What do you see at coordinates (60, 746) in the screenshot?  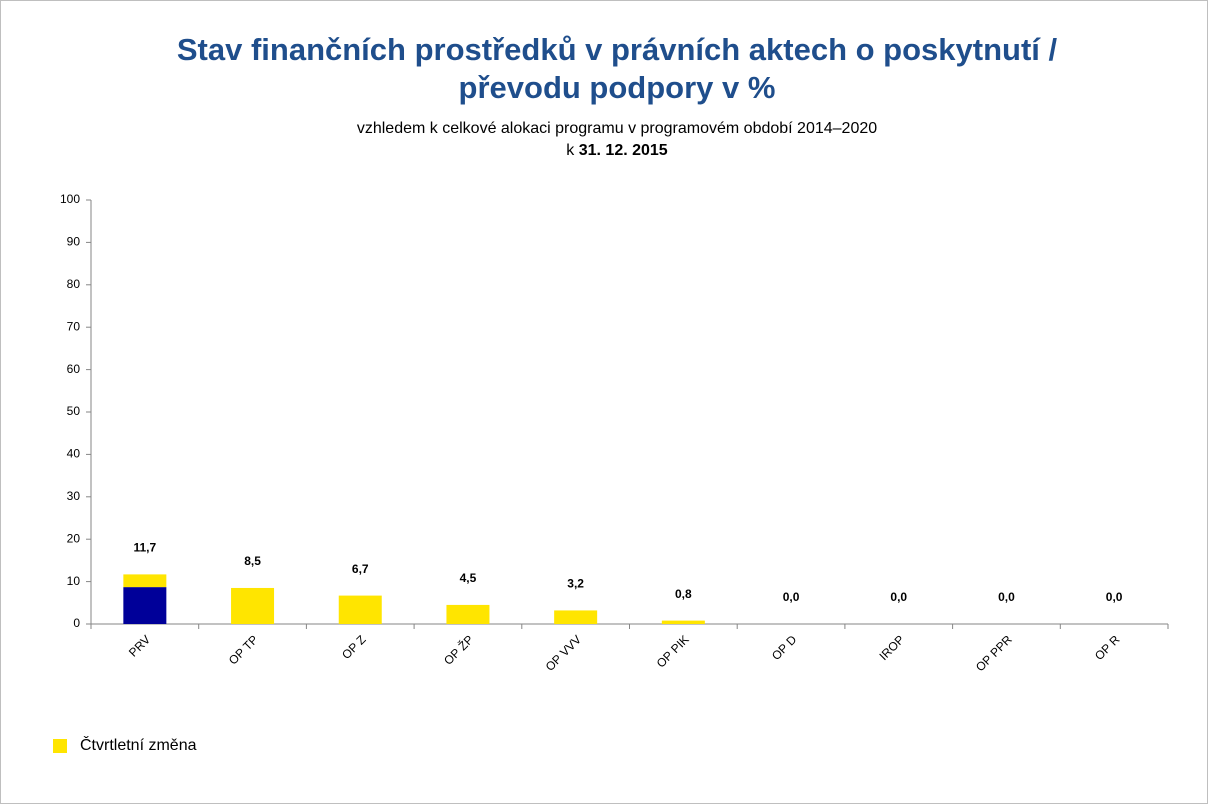 I see `legend-swatch` at bounding box center [60, 746].